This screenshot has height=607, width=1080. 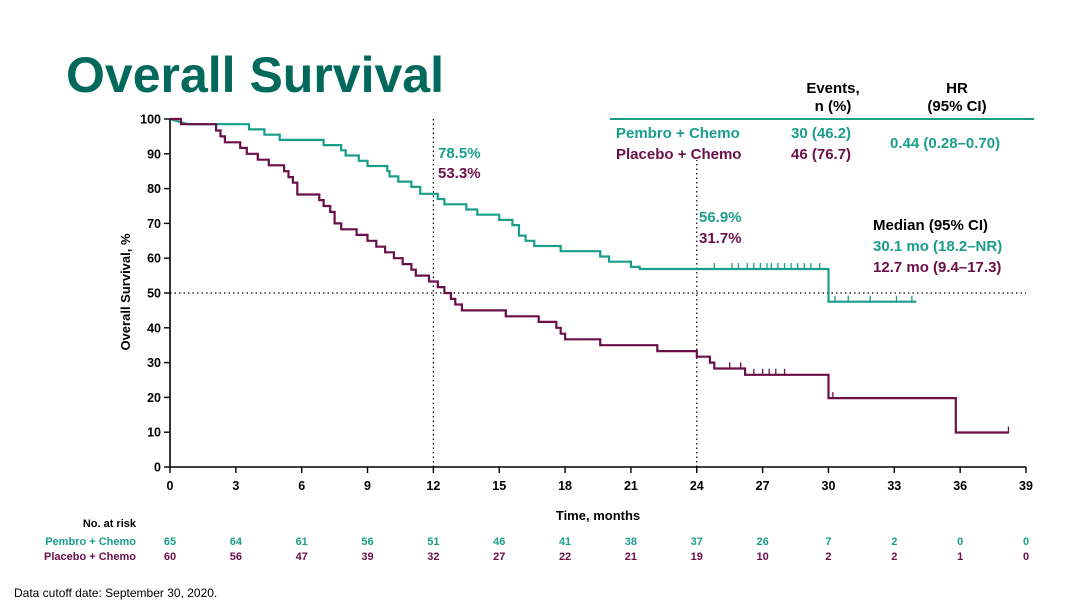 I want to click on placebo-at-risk-value: 0, so click(x=1026, y=557).